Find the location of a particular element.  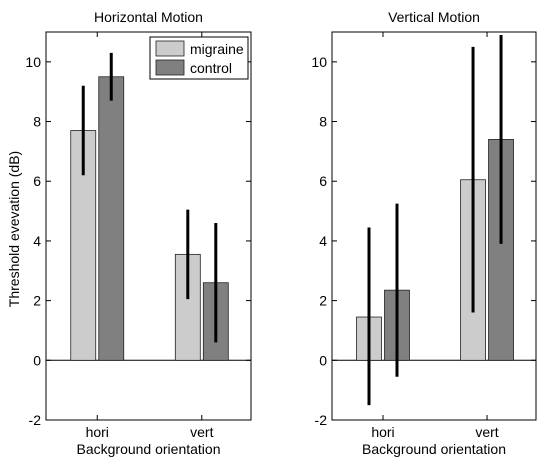

legend-label-control: control is located at coordinates (211, 68).